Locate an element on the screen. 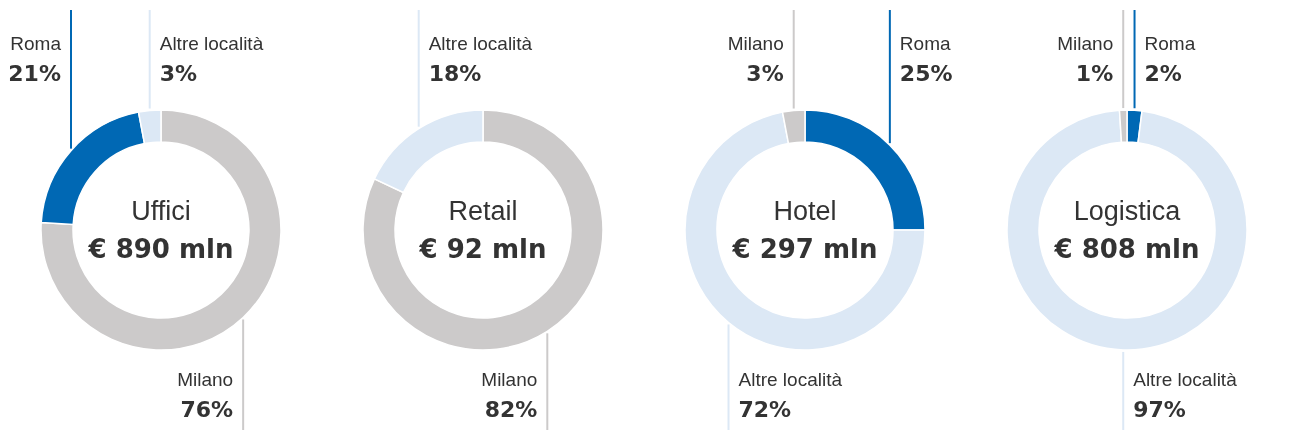 This screenshot has height=430, width=1291. data-label: 1% is located at coordinates (1094, 73).